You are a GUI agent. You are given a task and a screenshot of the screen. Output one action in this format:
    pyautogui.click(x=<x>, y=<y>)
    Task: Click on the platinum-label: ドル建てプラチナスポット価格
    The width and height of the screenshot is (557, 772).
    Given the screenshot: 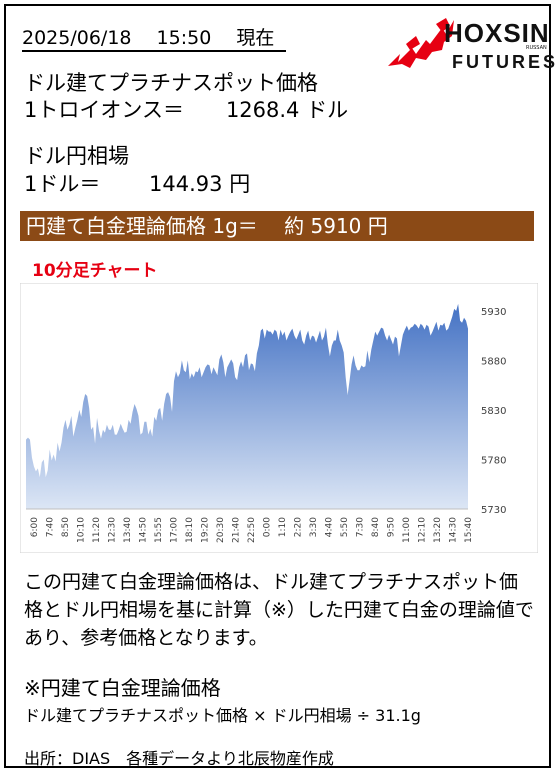 What is the action you would take?
    pyautogui.click(x=171, y=83)
    